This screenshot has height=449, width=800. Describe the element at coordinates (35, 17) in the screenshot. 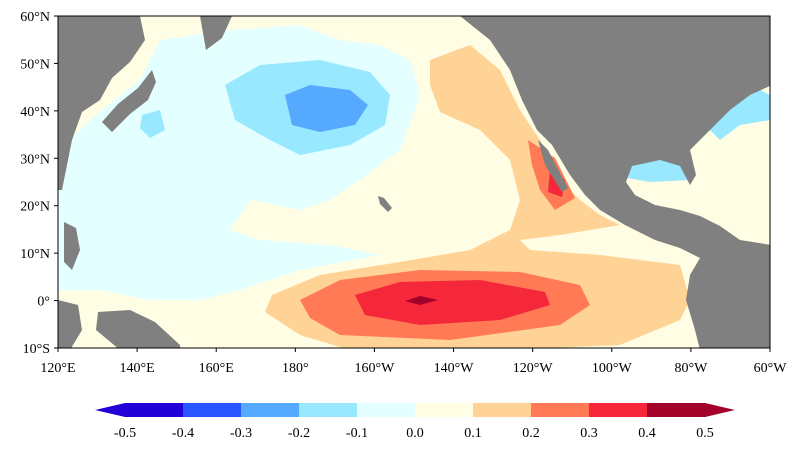

I see `lat-tick-label: 60°N` at that location.